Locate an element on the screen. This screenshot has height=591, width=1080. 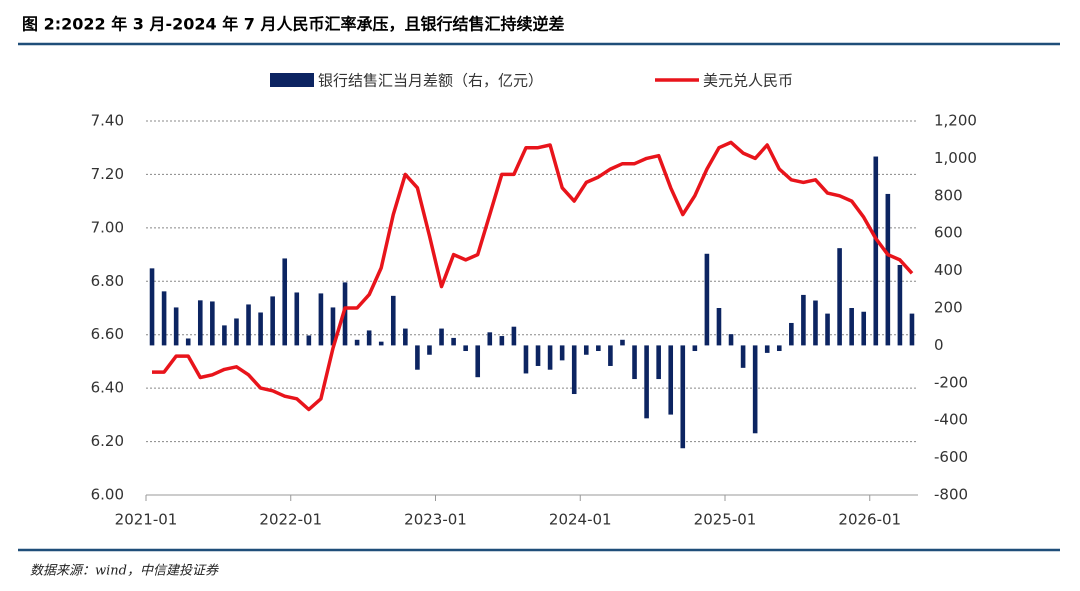
x-tick-label: 2022-01 is located at coordinates (290, 520).